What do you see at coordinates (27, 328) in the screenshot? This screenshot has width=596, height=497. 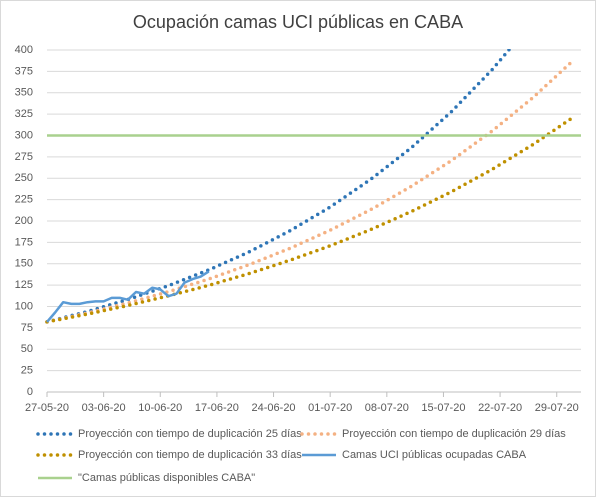 I see `y-tick-label: 75` at bounding box center [27, 328].